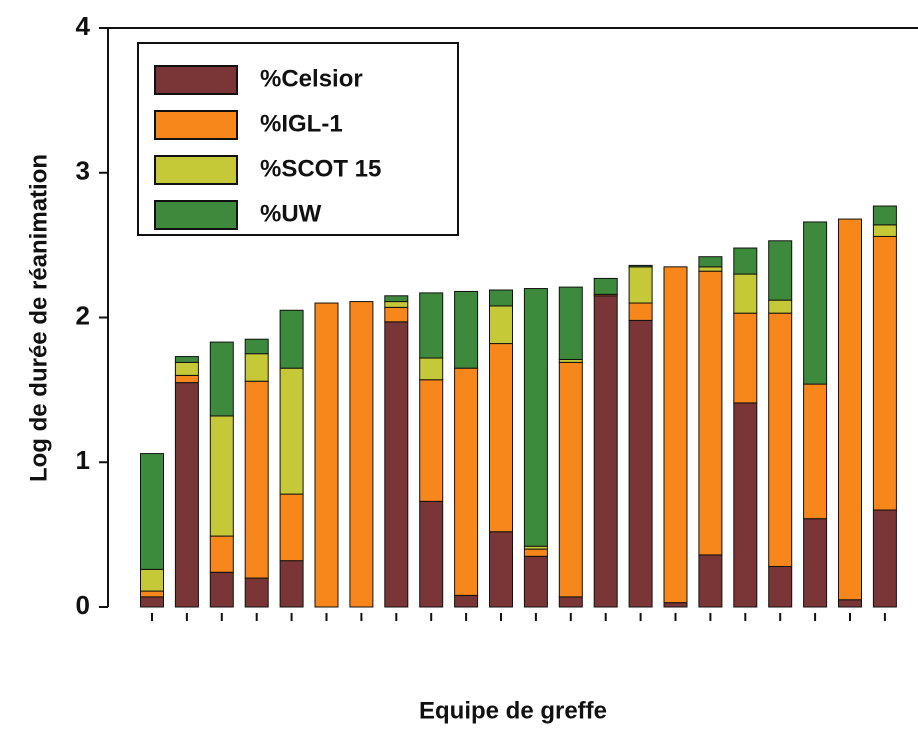  I want to click on y-tick-label: 4, so click(83, 26).